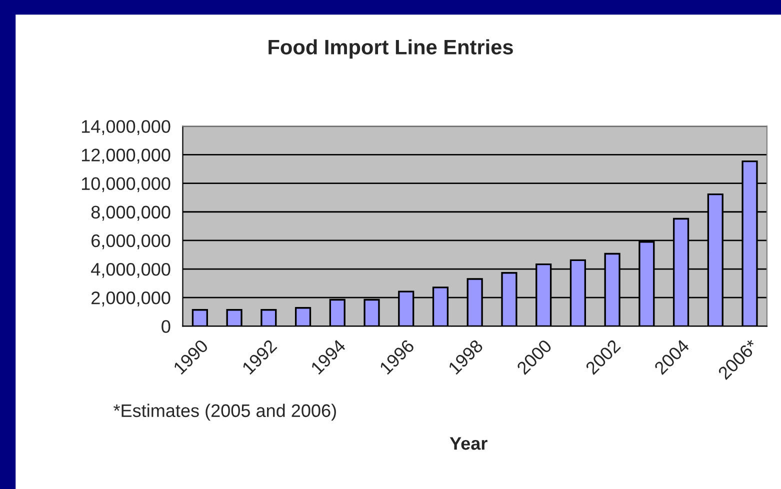 This screenshot has width=781, height=489. I want to click on chart-title: Food Import Line Entries, so click(390, 49).